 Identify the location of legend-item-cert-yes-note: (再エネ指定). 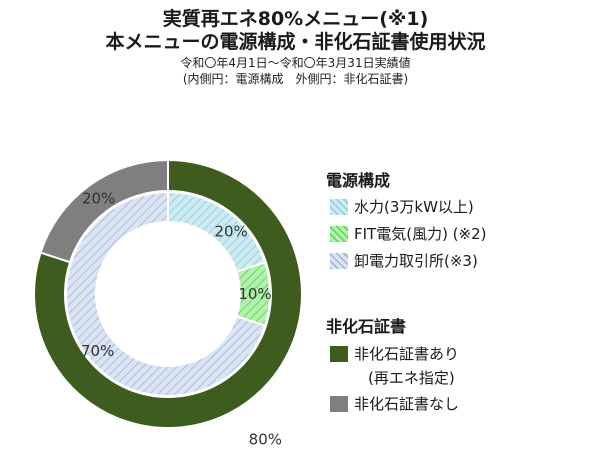
(411, 378).